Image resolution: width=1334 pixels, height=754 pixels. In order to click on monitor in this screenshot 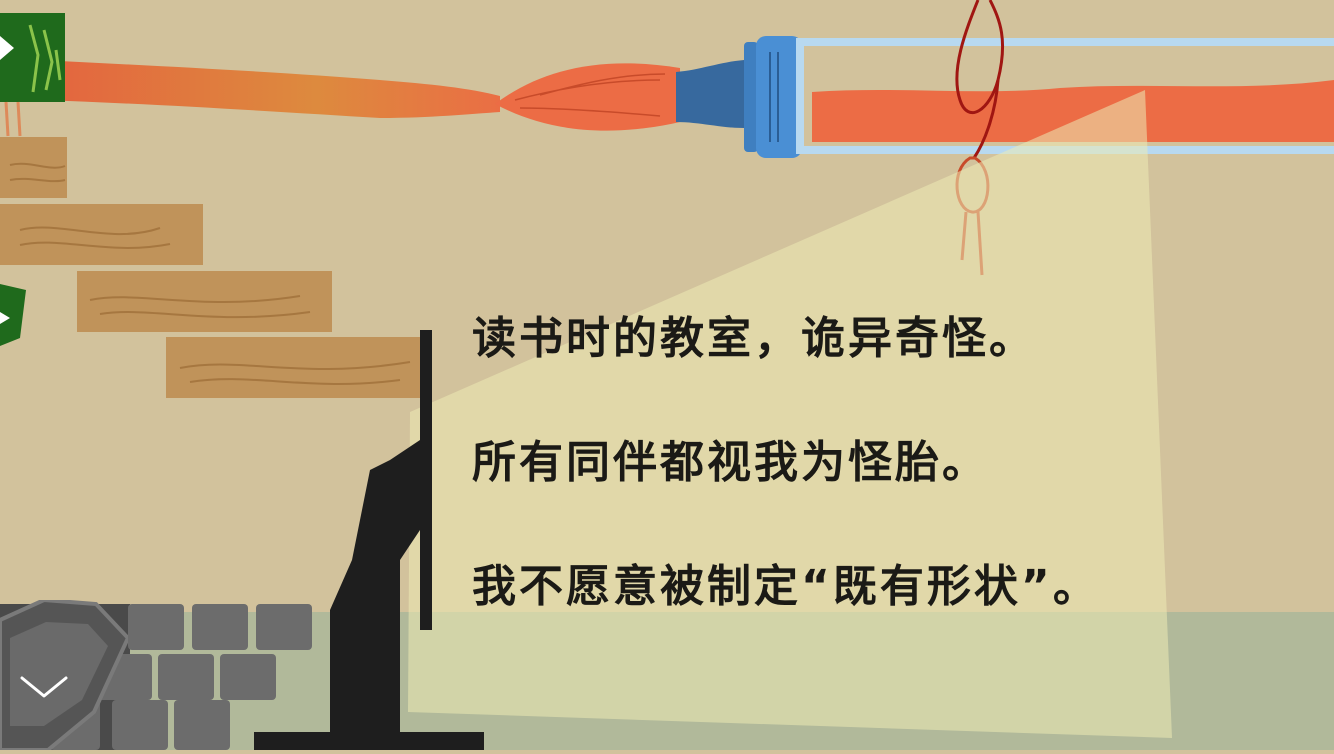, I will do `click(369, 540)`.